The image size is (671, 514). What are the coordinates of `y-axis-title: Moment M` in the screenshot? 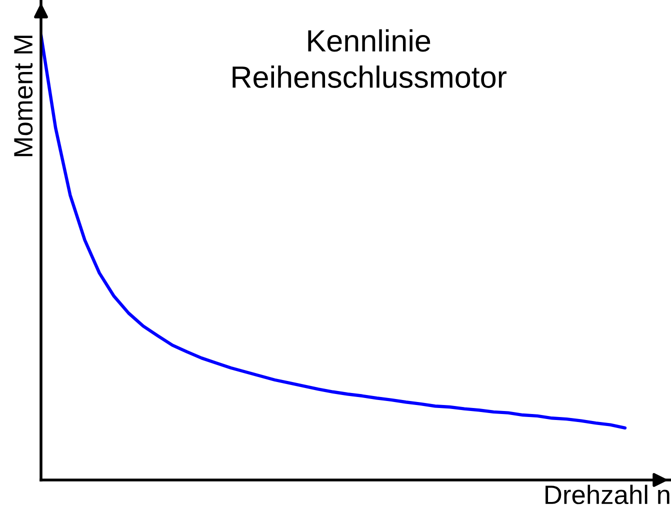 It's located at (23, 96).